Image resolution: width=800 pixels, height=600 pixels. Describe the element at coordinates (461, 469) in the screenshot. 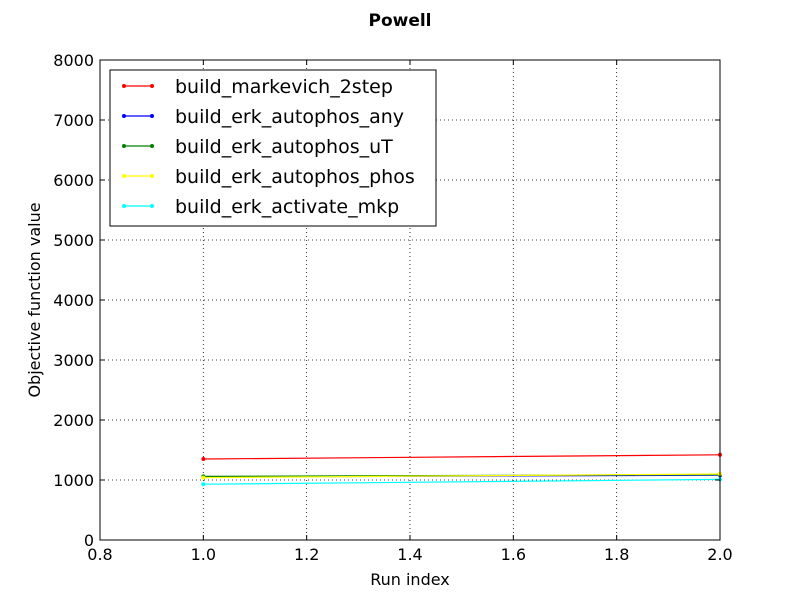

I see `series-layer` at that location.